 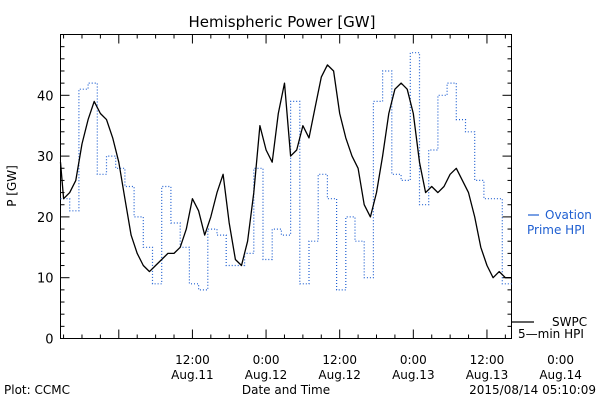 I want to click on y-tick-label: 40, so click(x=45, y=96).